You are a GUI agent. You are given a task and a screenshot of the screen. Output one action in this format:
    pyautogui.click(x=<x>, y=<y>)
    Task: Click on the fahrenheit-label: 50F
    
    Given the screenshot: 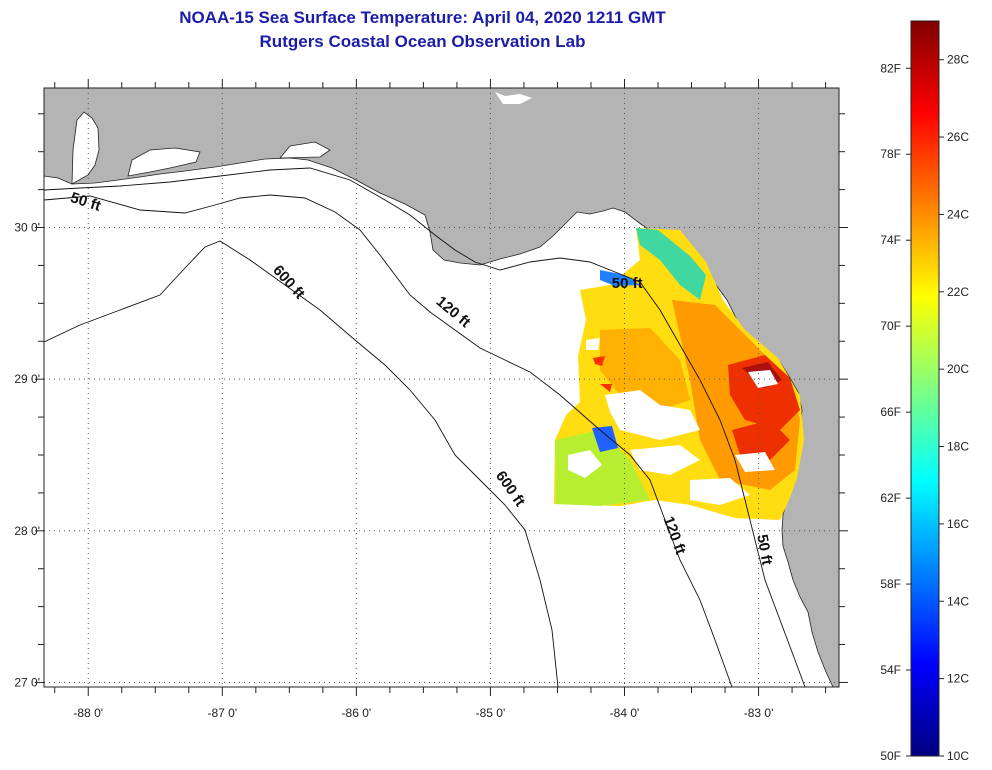 What is the action you would take?
    pyautogui.click(x=890, y=756)
    